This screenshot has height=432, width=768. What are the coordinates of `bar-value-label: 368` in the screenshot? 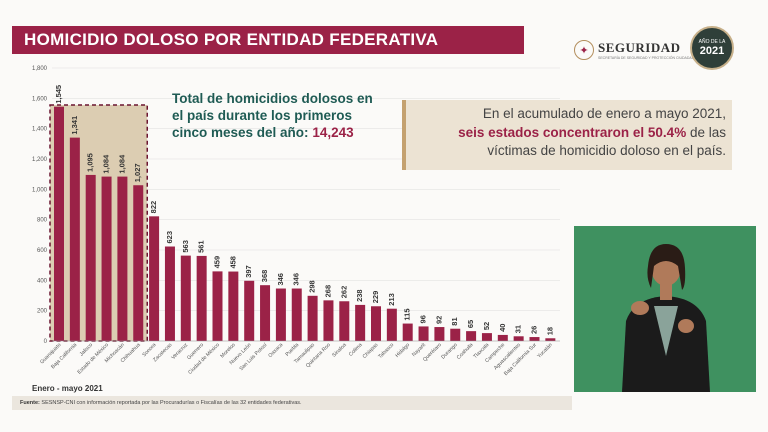 It's located at (264, 276).